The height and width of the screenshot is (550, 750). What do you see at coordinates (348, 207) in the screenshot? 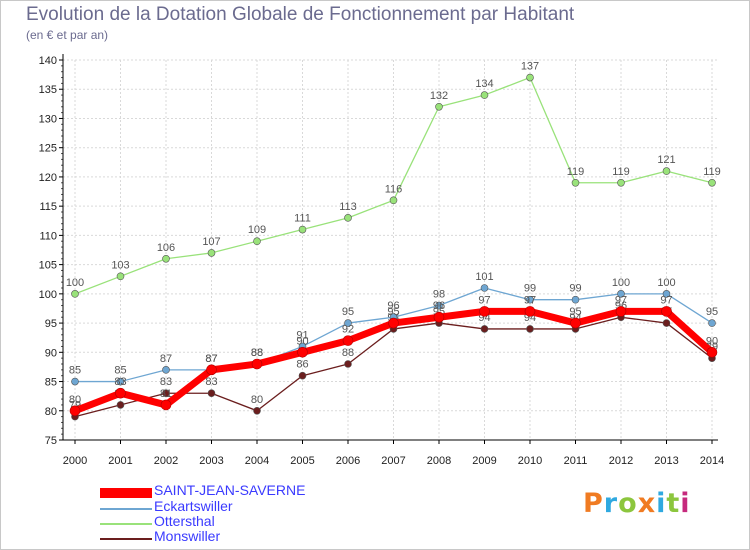
I see `data-label-ottersthal: 113` at bounding box center [348, 207].